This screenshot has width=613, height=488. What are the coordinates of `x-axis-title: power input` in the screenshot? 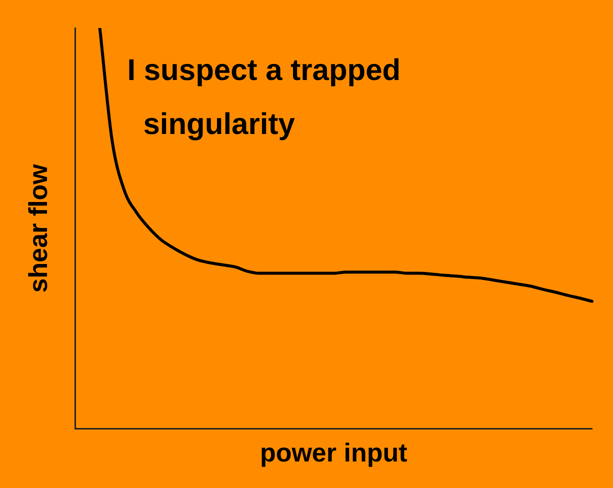 It's located at (334, 453).